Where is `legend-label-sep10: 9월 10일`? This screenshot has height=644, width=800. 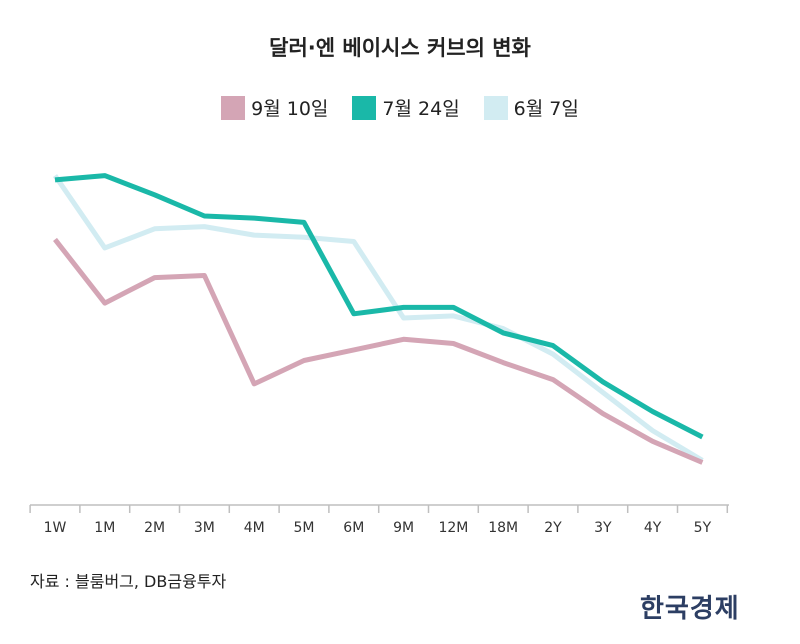
legend-label-sep10: 9월 10일 is located at coordinates (290, 109).